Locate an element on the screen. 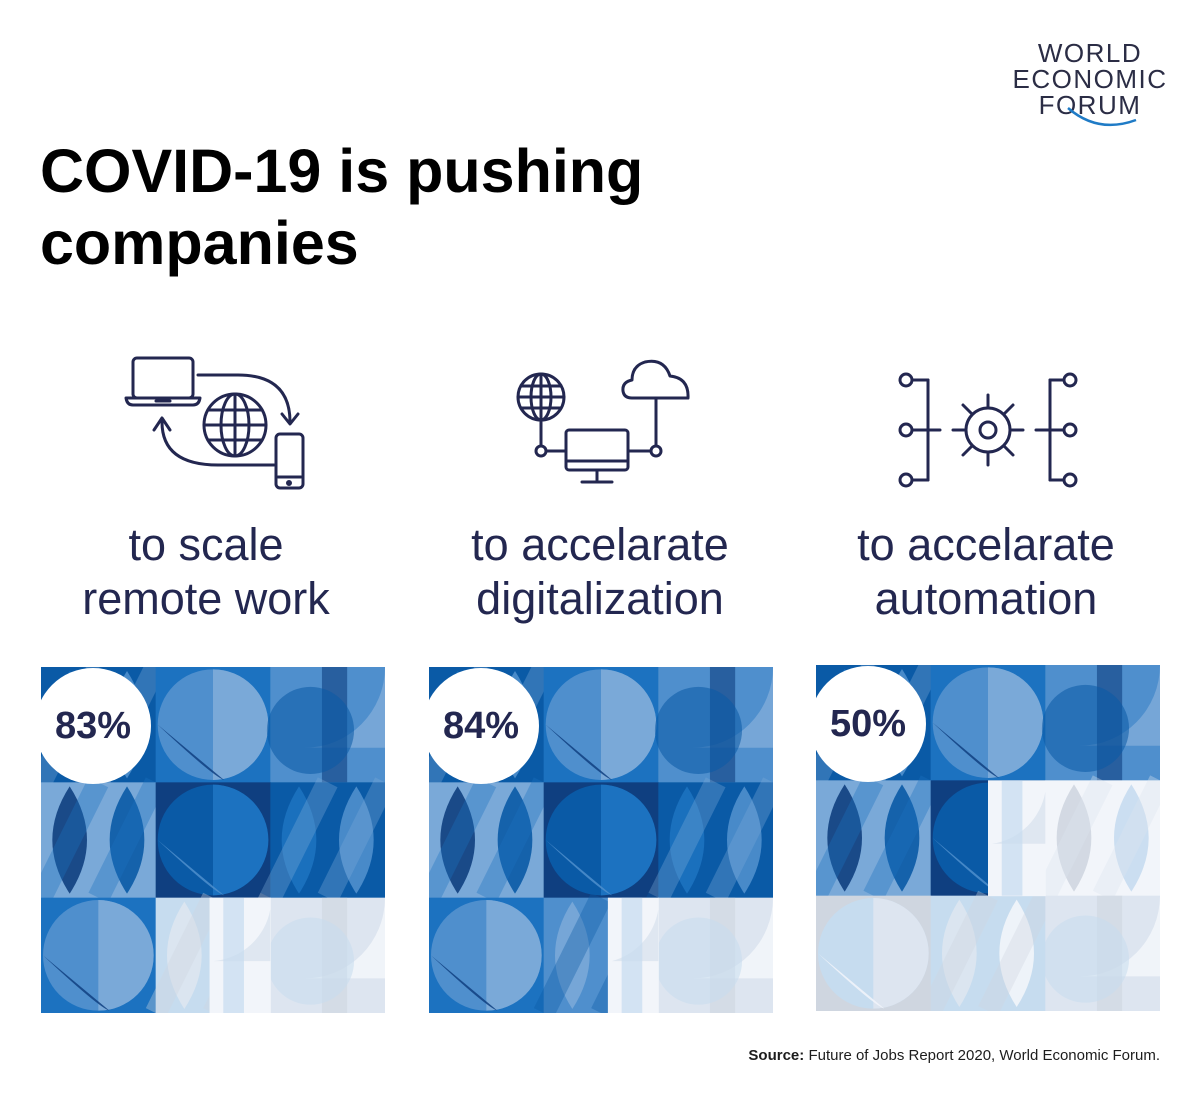  label-automation-line1: to accelarate is located at coordinates (986, 544).